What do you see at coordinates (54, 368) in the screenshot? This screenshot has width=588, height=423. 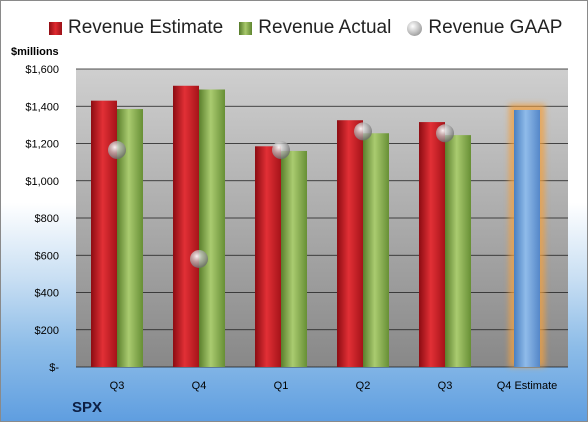 I see `y-tick-label: $-` at bounding box center [54, 368].